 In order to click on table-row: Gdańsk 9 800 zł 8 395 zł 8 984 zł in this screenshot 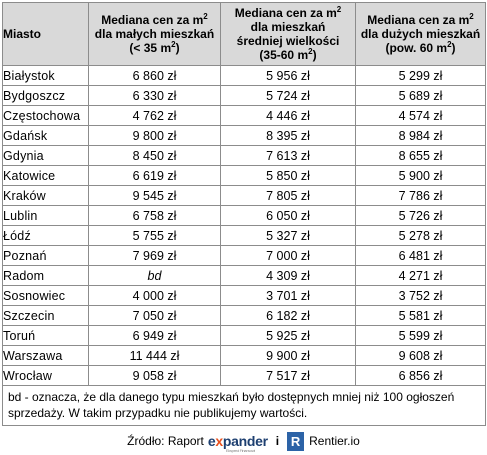, I will do `click(244, 135)`.